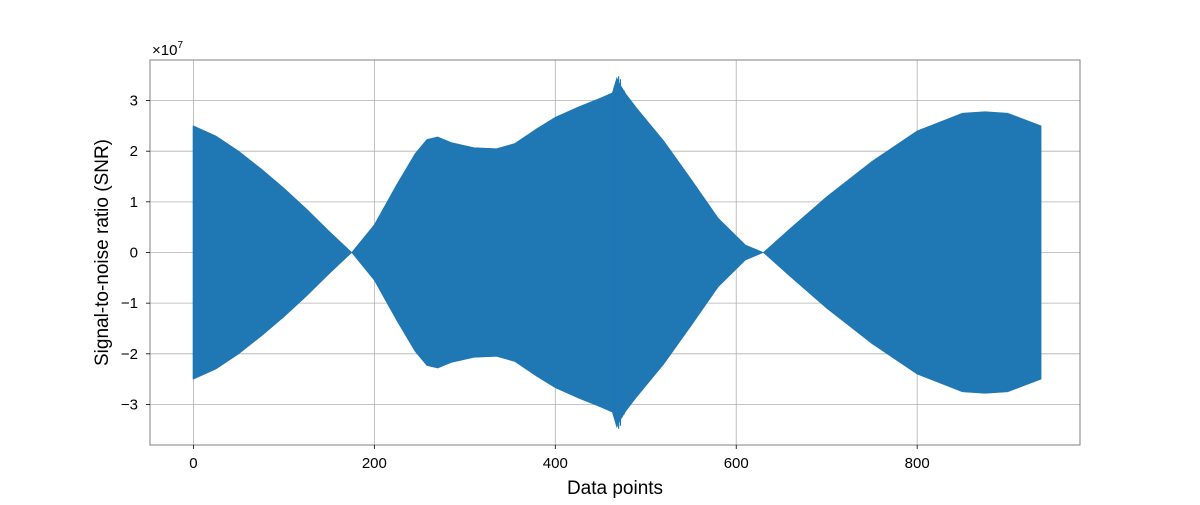  Describe the element at coordinates (736, 463) in the screenshot. I see `x-tick-label: 600` at that location.